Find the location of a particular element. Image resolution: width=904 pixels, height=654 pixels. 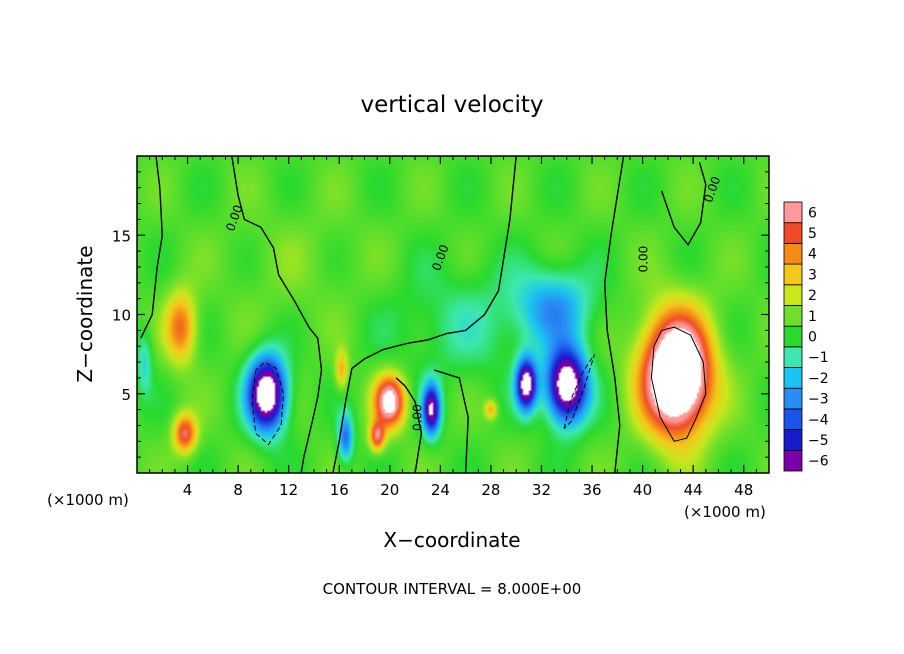

colorbar-label-12: 6 is located at coordinates (812, 213).